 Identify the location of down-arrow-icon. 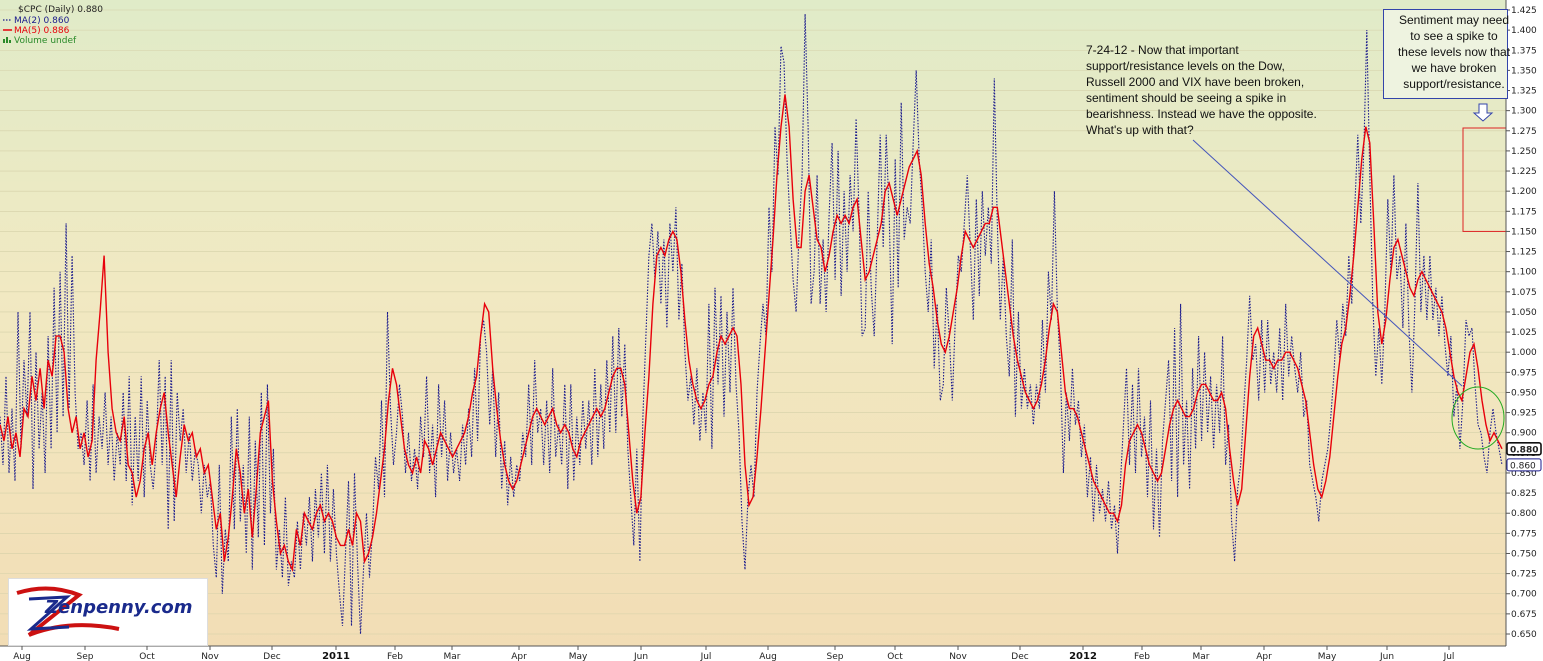
(1483, 112).